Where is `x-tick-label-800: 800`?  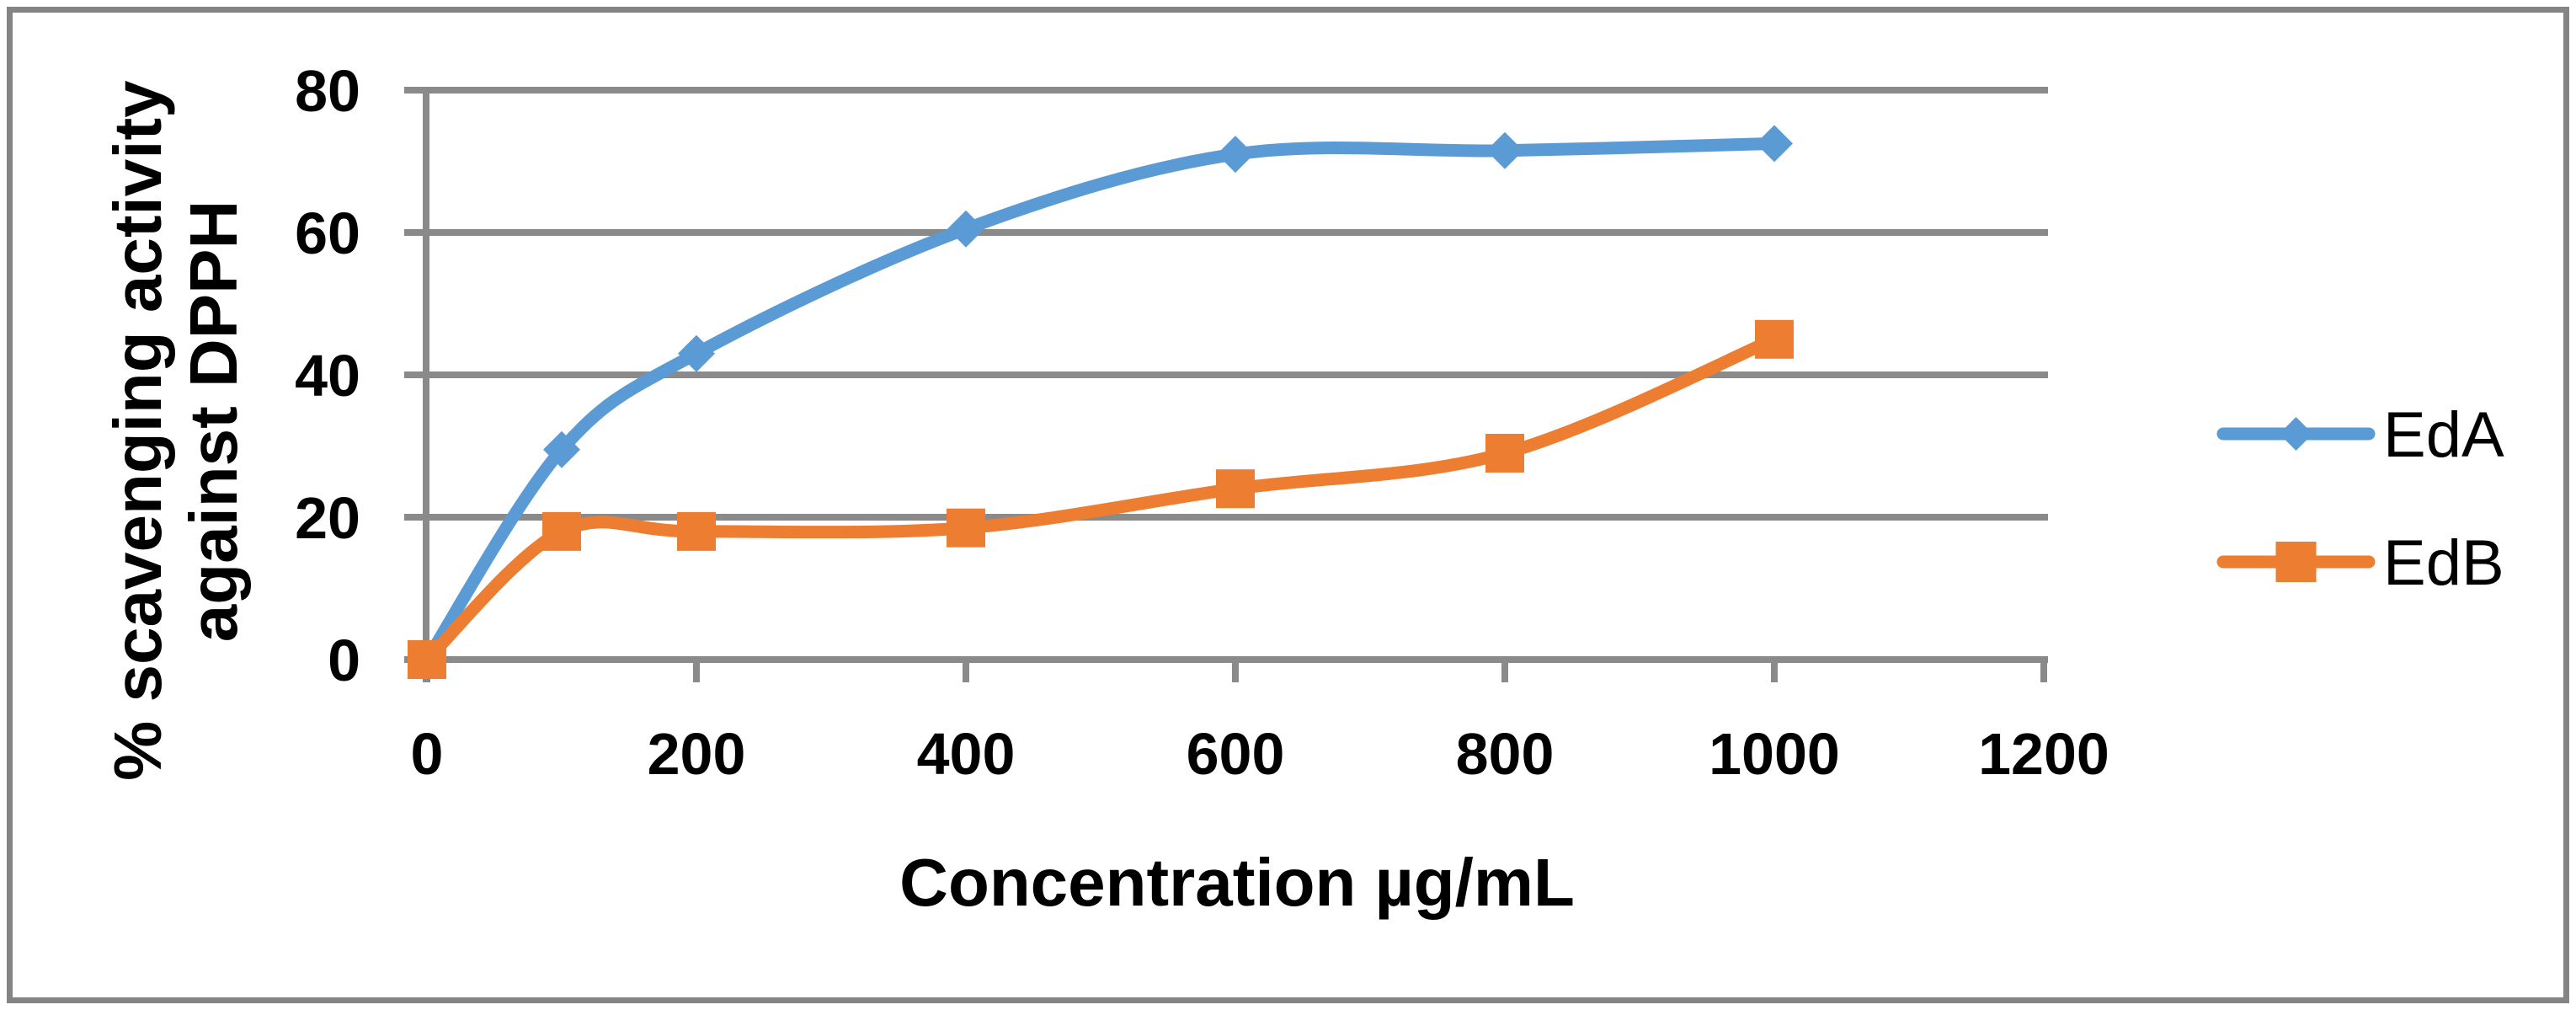 x-tick-label-800: 800 is located at coordinates (1505, 754).